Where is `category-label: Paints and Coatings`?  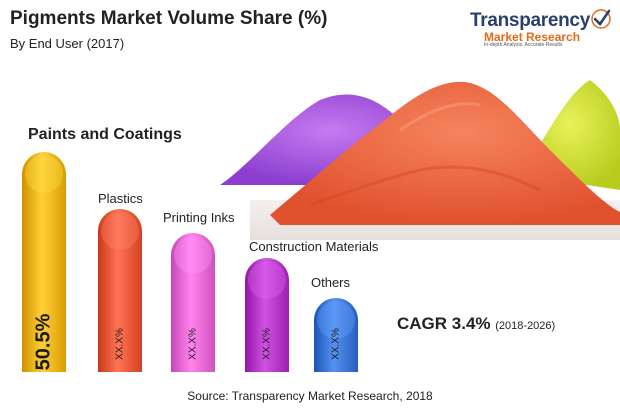
category-label: Paints and Coatings is located at coordinates (105, 134).